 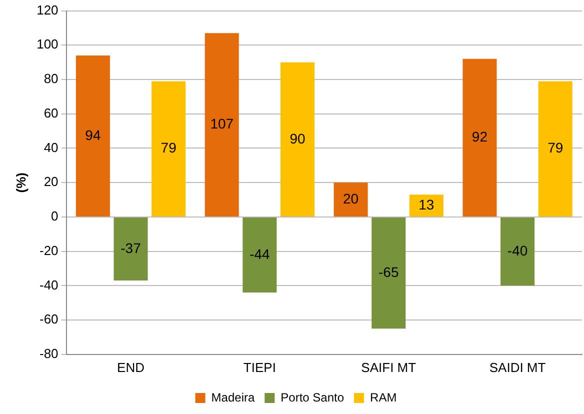 I want to click on y-tick-label: 40, so click(x=51, y=147).